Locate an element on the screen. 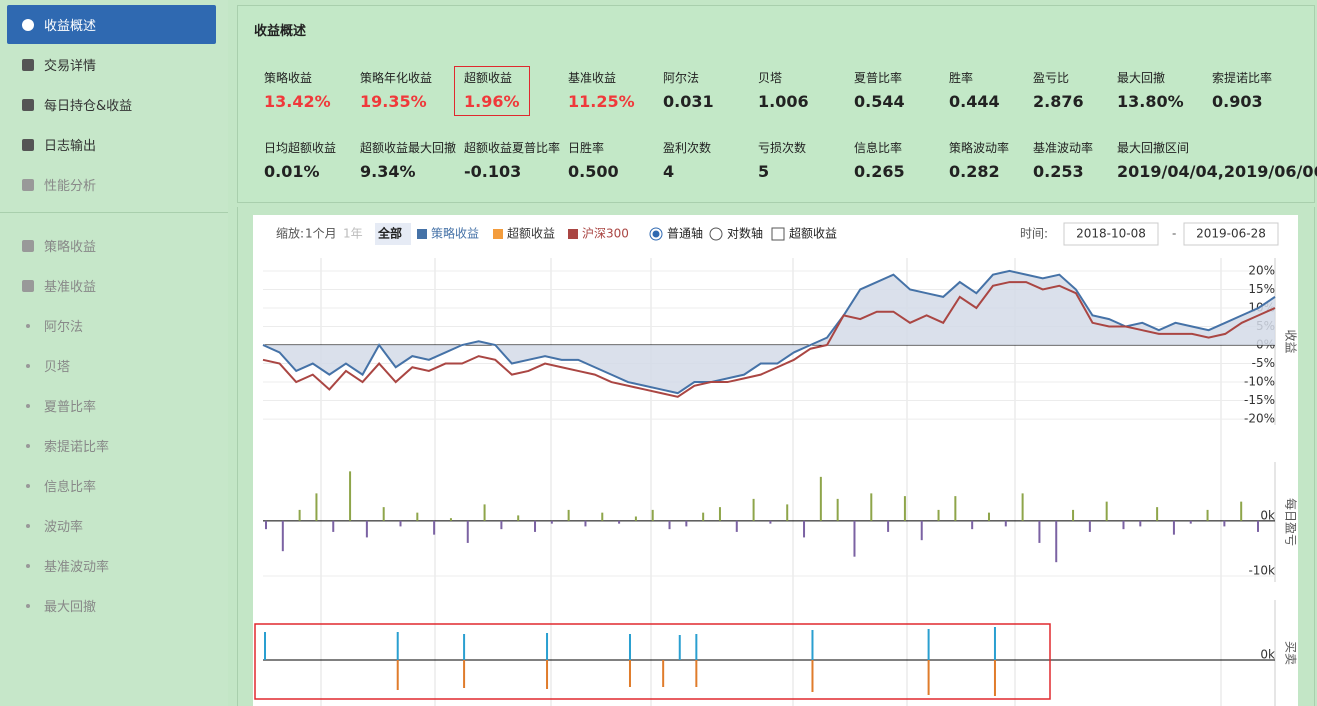 The height and width of the screenshot is (706, 1317). nav-item: 策略收益 is located at coordinates (111, 245).